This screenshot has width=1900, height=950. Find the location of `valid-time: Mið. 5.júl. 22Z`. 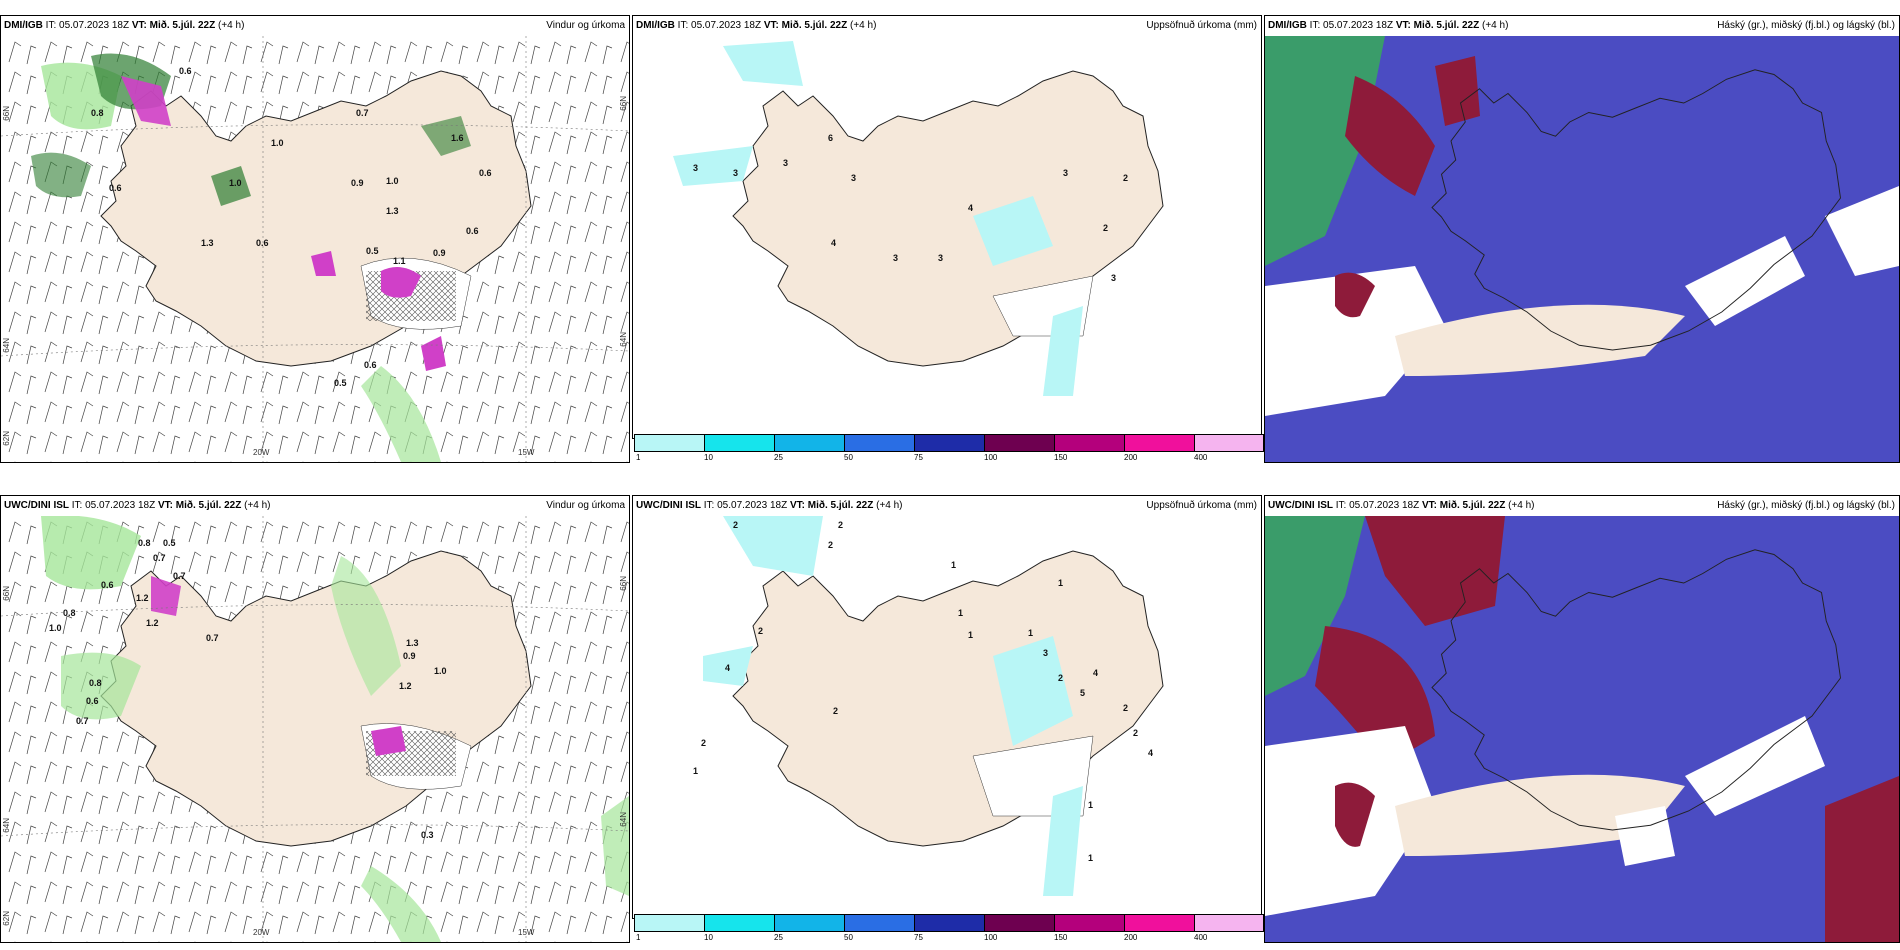

valid-time: Mið. 5.júl. 22Z is located at coordinates (182, 25).